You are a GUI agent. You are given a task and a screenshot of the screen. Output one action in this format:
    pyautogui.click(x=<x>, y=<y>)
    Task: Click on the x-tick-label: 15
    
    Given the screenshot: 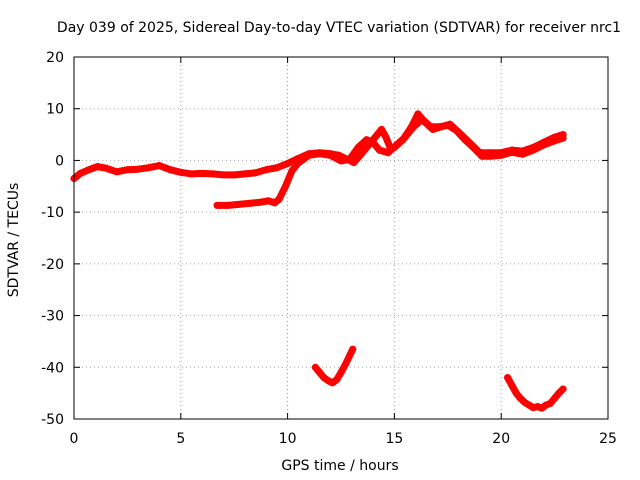 What is the action you would take?
    pyautogui.click(x=394, y=439)
    